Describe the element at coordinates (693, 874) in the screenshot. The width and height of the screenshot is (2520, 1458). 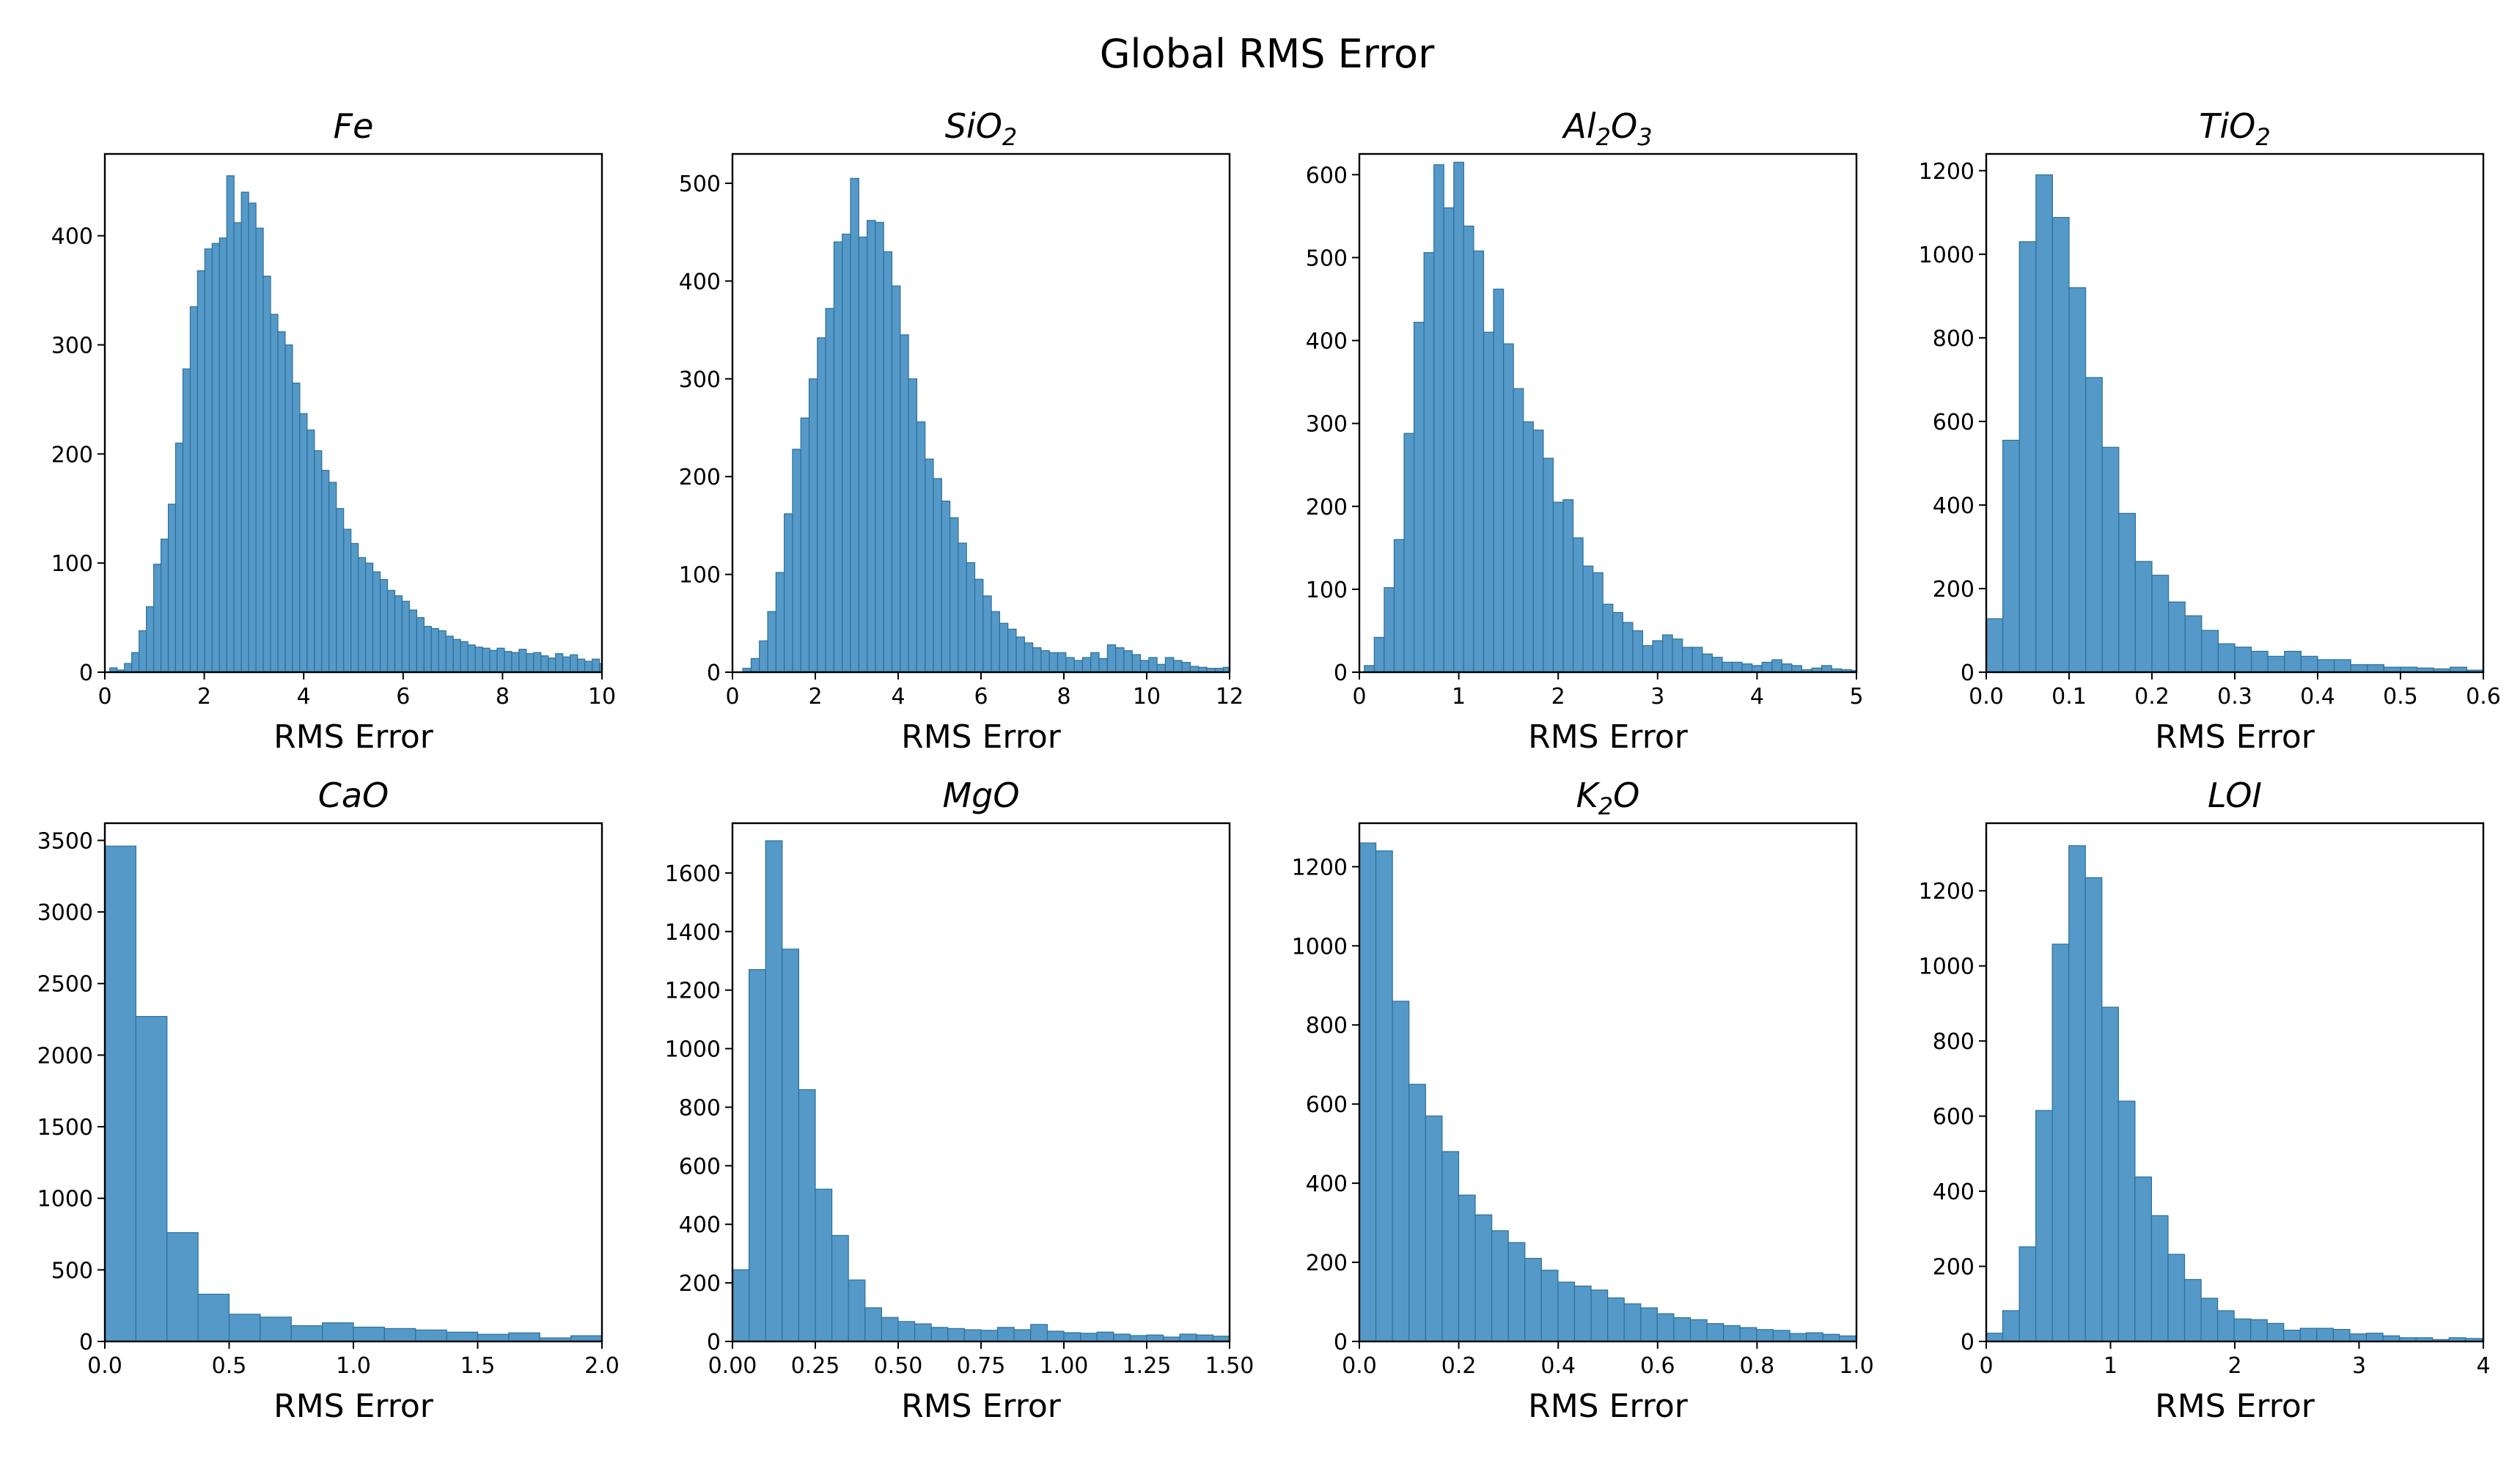
I see `y-tick-label: 1600` at that location.